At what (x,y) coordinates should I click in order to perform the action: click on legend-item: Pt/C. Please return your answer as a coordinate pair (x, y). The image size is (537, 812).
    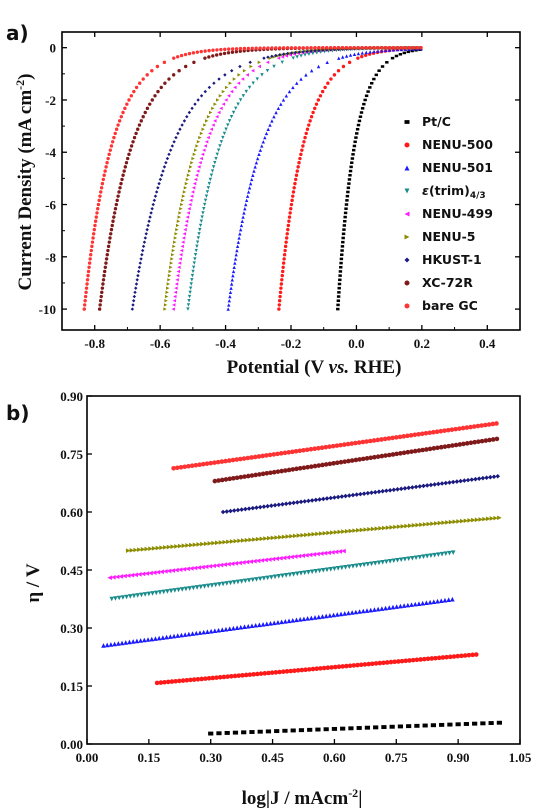
    Looking at the image, I should click on (427, 121).